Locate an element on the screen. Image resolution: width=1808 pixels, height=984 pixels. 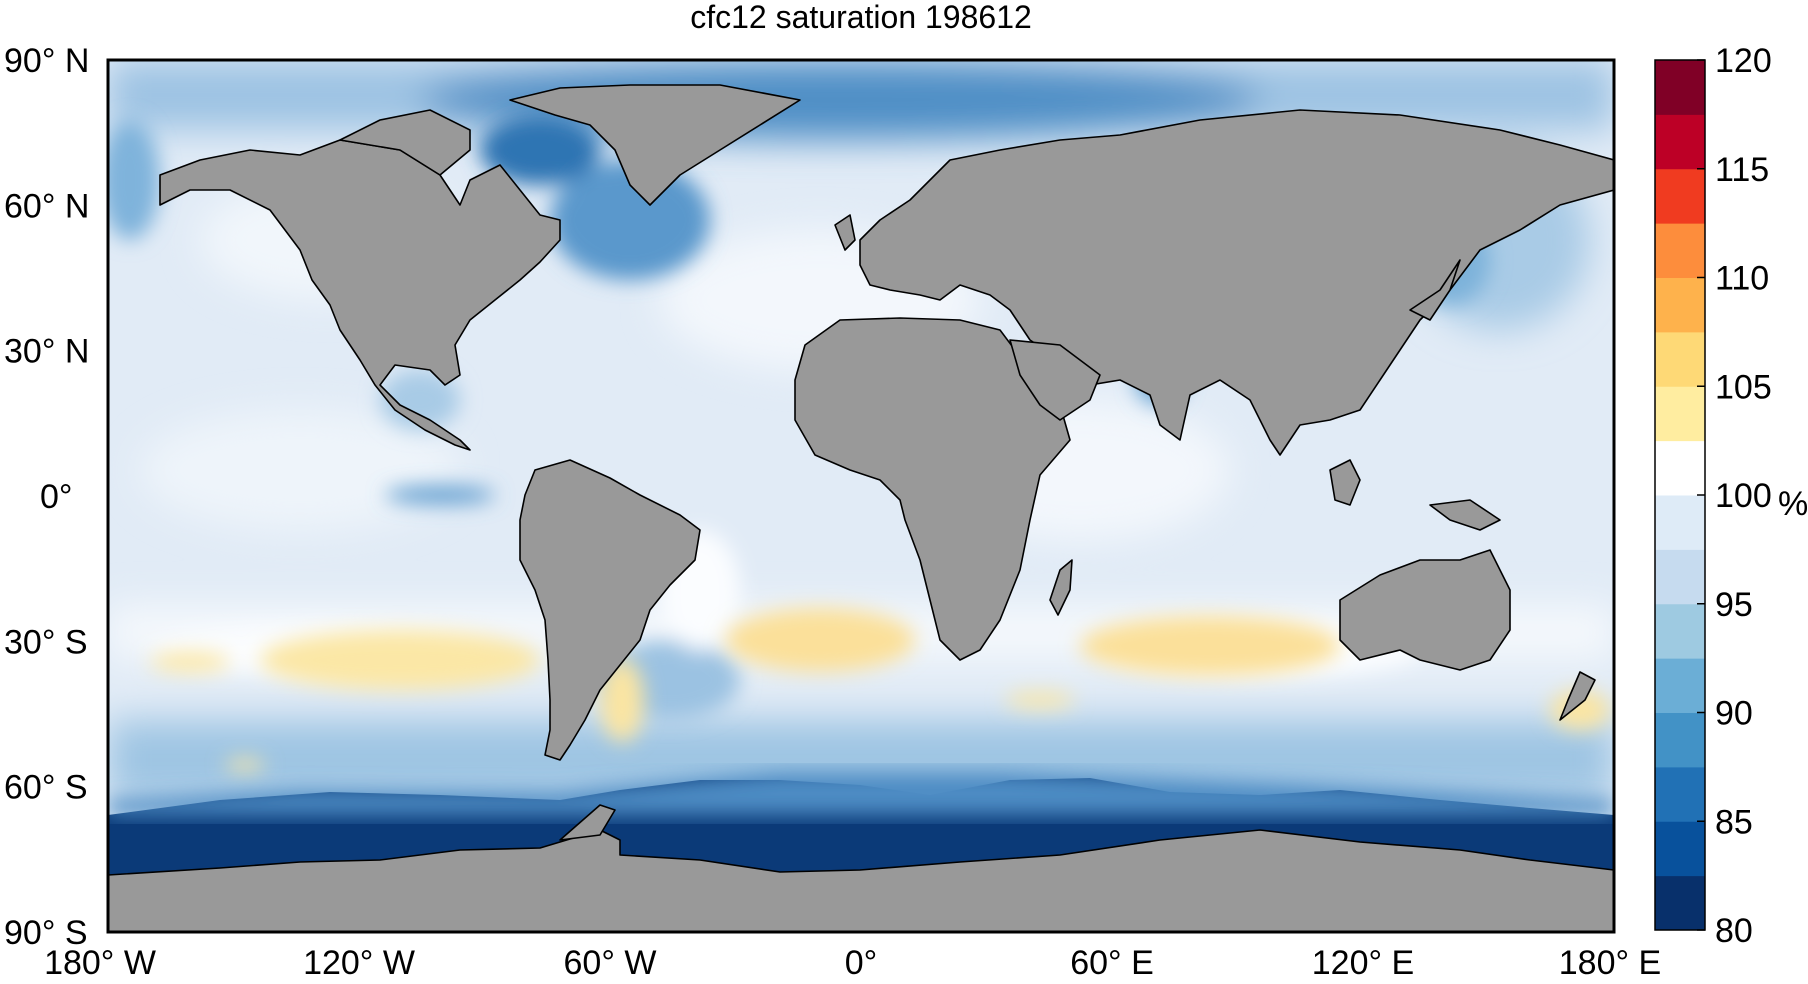
colorbar-tick-label: 90 is located at coordinates (1734, 714).